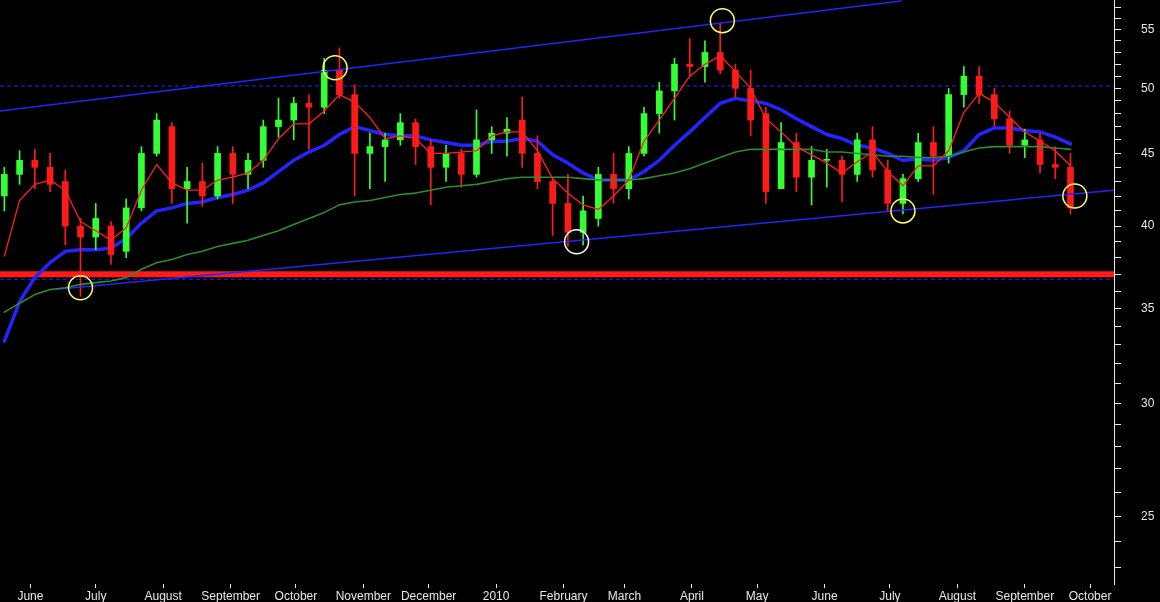  Describe the element at coordinates (363, 595) in the screenshot. I see `x-tick-label: November` at that location.